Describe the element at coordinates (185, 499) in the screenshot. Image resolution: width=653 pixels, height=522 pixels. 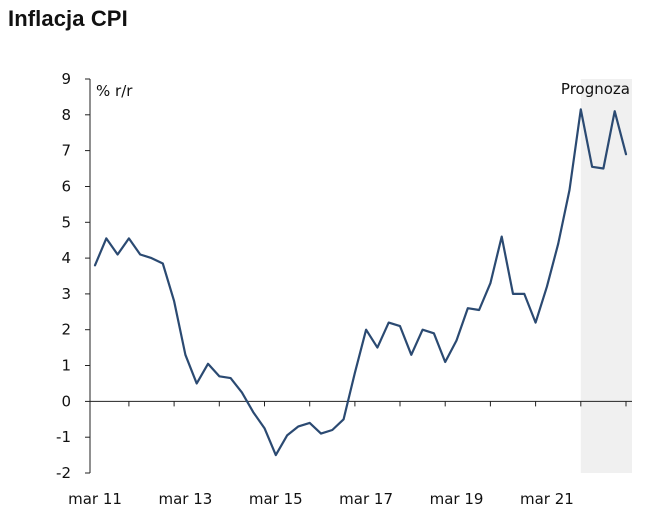
I see `x-tick-label: mar 13` at that location.